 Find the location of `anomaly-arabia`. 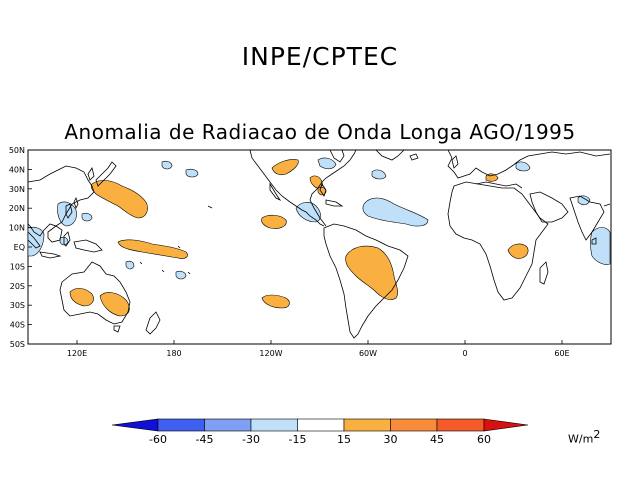

anomaly-arabia is located at coordinates (584, 200).